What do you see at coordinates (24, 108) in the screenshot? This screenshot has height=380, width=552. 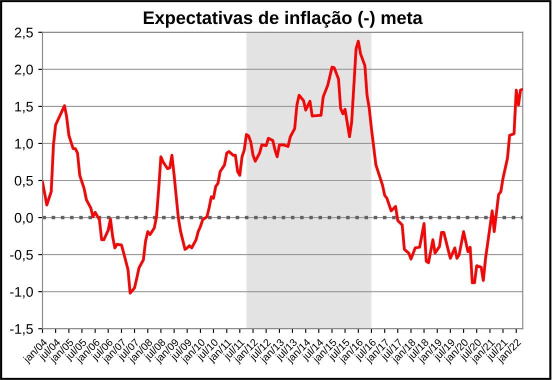 I see `y-tick-label: 1,5` at bounding box center [24, 108].